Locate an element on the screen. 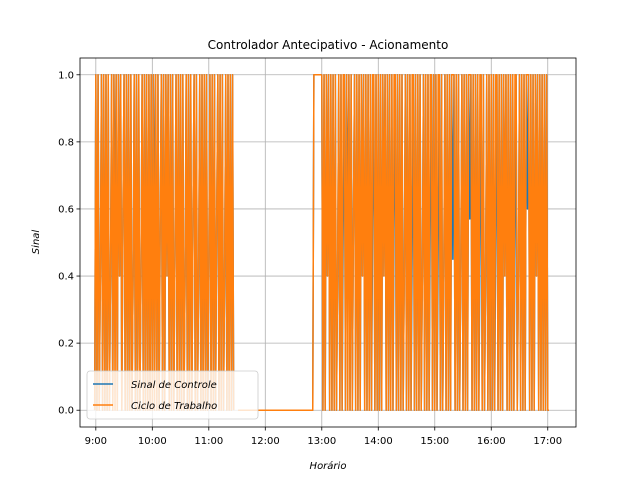  y-tick-label: 0.2 is located at coordinates (66, 344).